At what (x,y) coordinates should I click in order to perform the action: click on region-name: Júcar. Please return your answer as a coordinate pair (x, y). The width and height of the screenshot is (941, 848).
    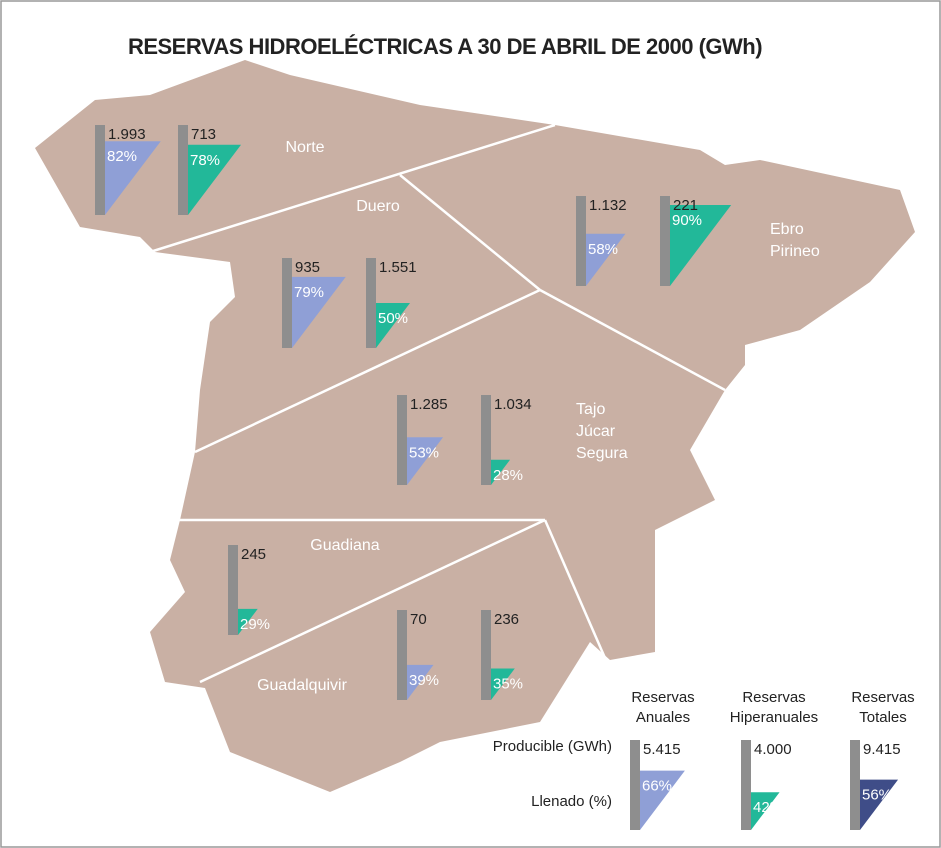
    Looking at the image, I should click on (596, 431).